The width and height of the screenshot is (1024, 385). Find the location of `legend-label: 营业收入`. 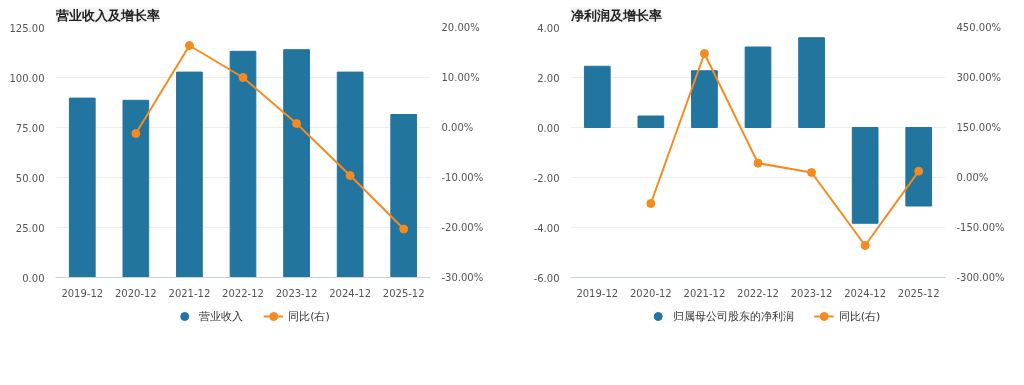

legend-label: 营业收入 is located at coordinates (221, 316).